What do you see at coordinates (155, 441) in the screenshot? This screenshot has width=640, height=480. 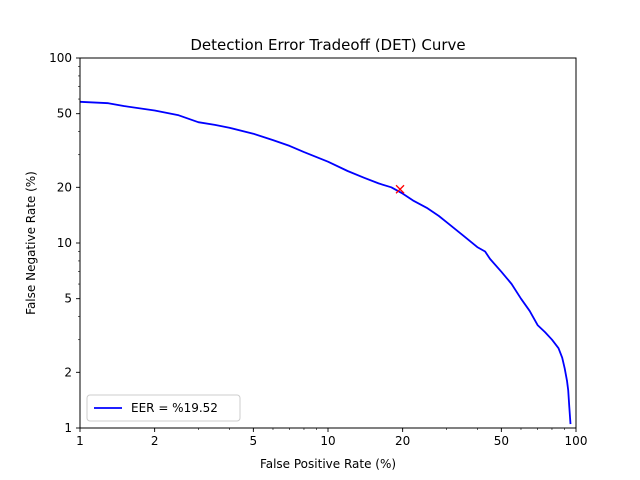 I see `x-tick-label: 2` at bounding box center [155, 441].